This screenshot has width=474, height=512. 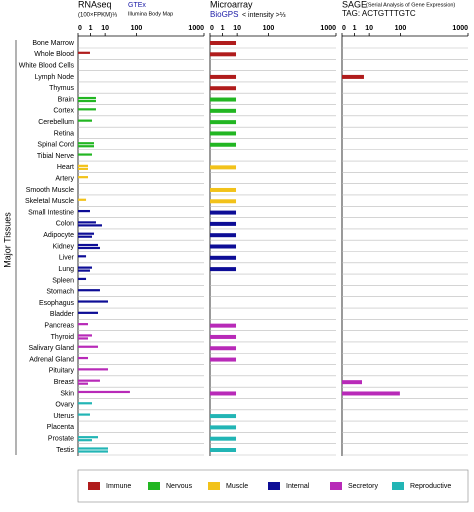 What do you see at coordinates (50, 190) in the screenshot?
I see `tissue-label: Smooth Muscle` at bounding box center [50, 190].